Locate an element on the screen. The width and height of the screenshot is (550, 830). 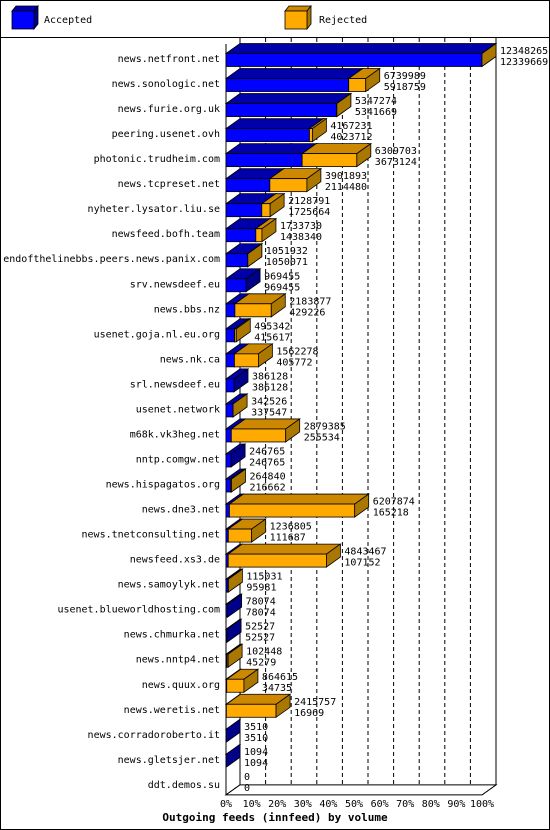
category-label: news.weretis.net is located at coordinates (172, 710).